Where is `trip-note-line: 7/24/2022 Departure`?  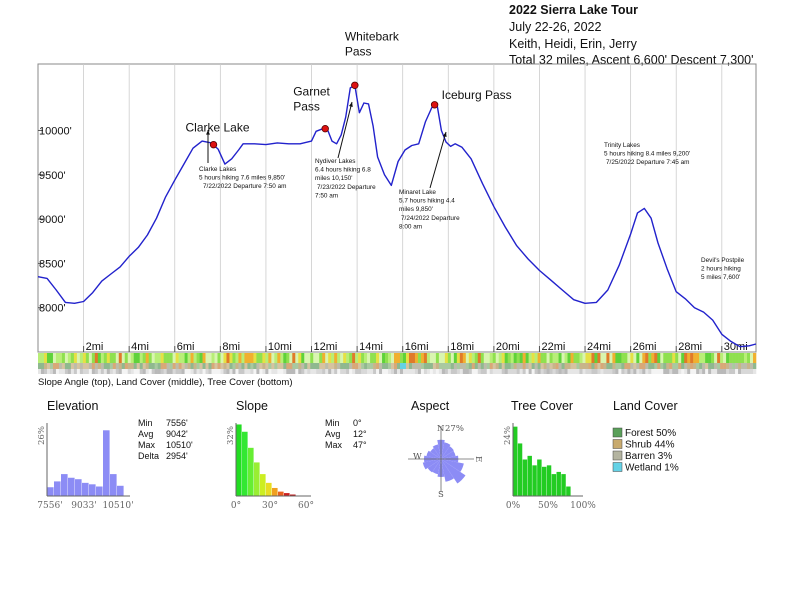 trip-note-line: 7/24/2022 Departure is located at coordinates (430, 218).